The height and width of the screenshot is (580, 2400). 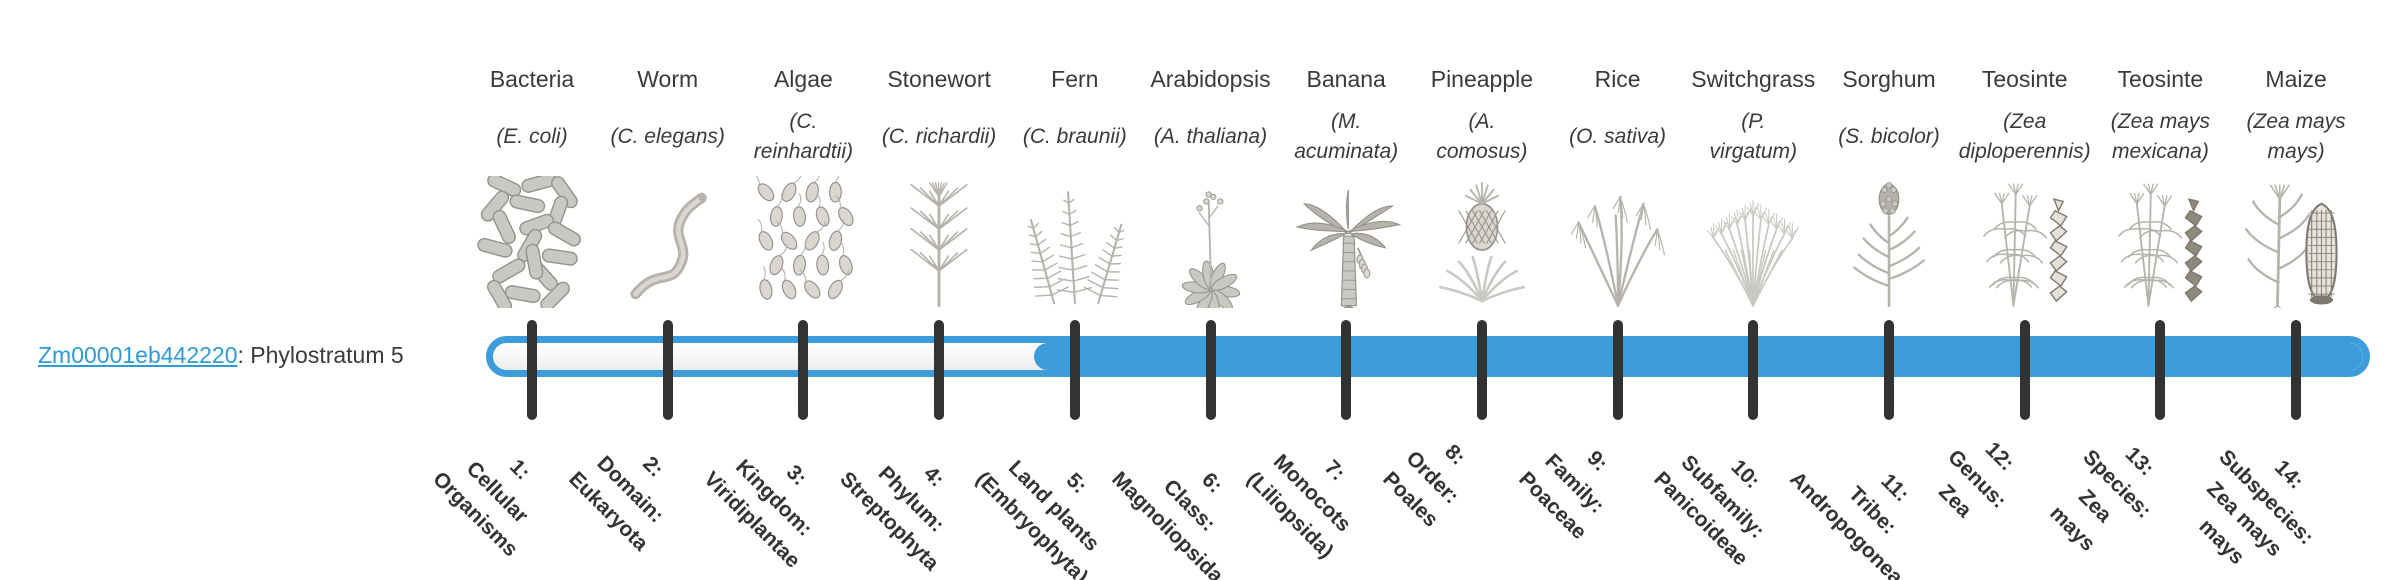 What do you see at coordinates (2160, 136) in the screenshot?
I see `latin-name: (Zea mays mexicana)` at bounding box center [2160, 136].